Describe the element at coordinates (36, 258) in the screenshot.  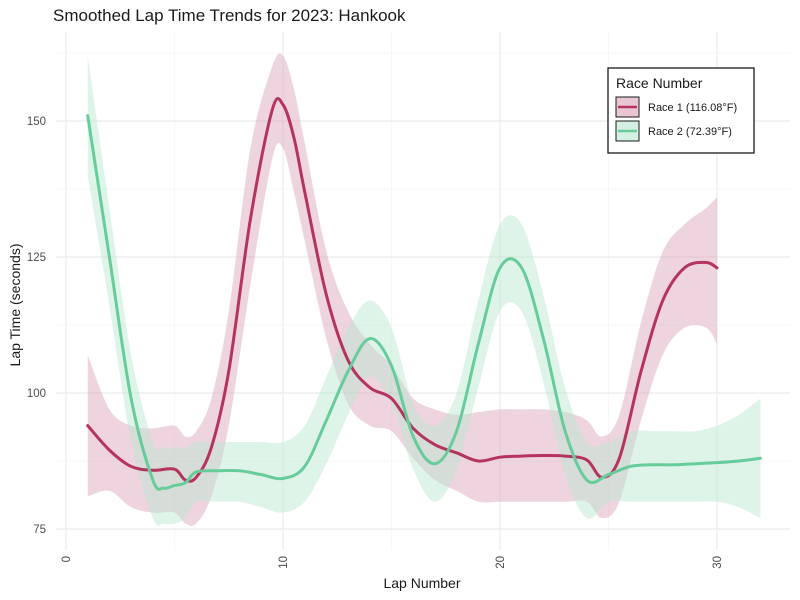
I see `y-tick-label: 125` at that location.